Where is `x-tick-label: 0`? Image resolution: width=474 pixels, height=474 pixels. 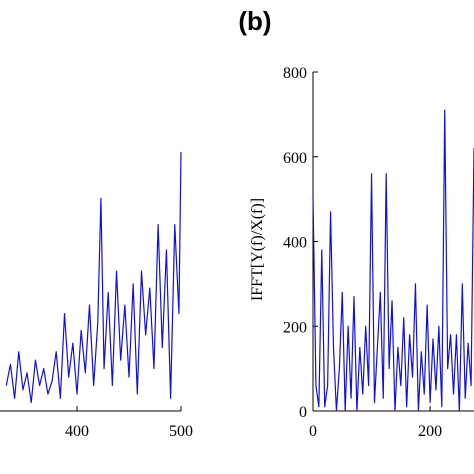 x-tick-label: 0 is located at coordinates (313, 431).